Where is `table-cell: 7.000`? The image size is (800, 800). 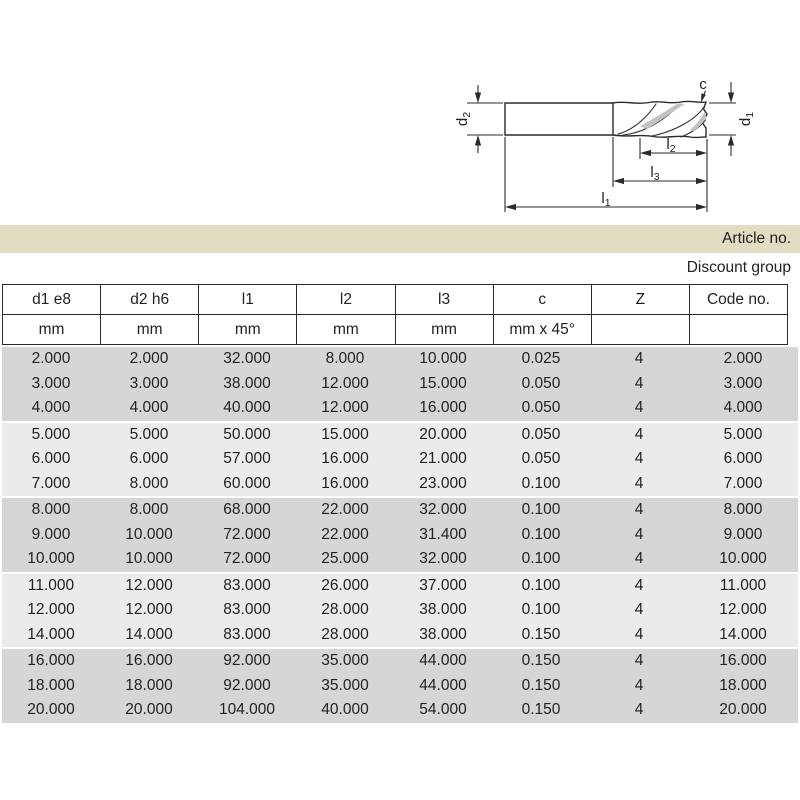
table-cell: 7.000 is located at coordinates (51, 483).